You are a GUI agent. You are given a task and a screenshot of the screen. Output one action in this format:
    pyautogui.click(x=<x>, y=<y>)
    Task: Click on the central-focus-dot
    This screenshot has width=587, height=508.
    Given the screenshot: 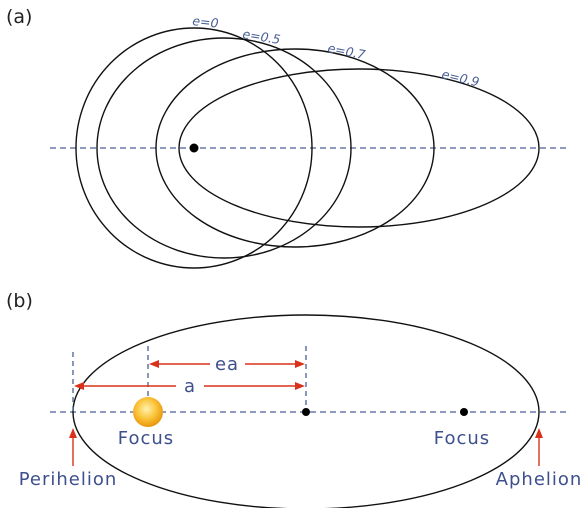 What is the action you would take?
    pyautogui.click(x=194, y=148)
    